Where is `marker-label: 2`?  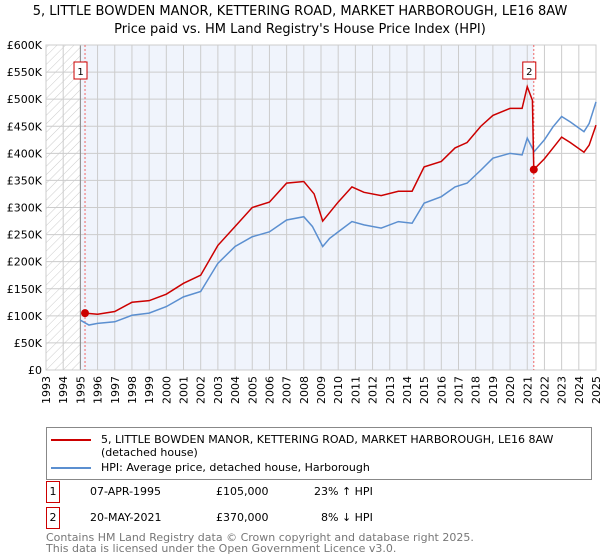 marker-label: 2 is located at coordinates (529, 72).